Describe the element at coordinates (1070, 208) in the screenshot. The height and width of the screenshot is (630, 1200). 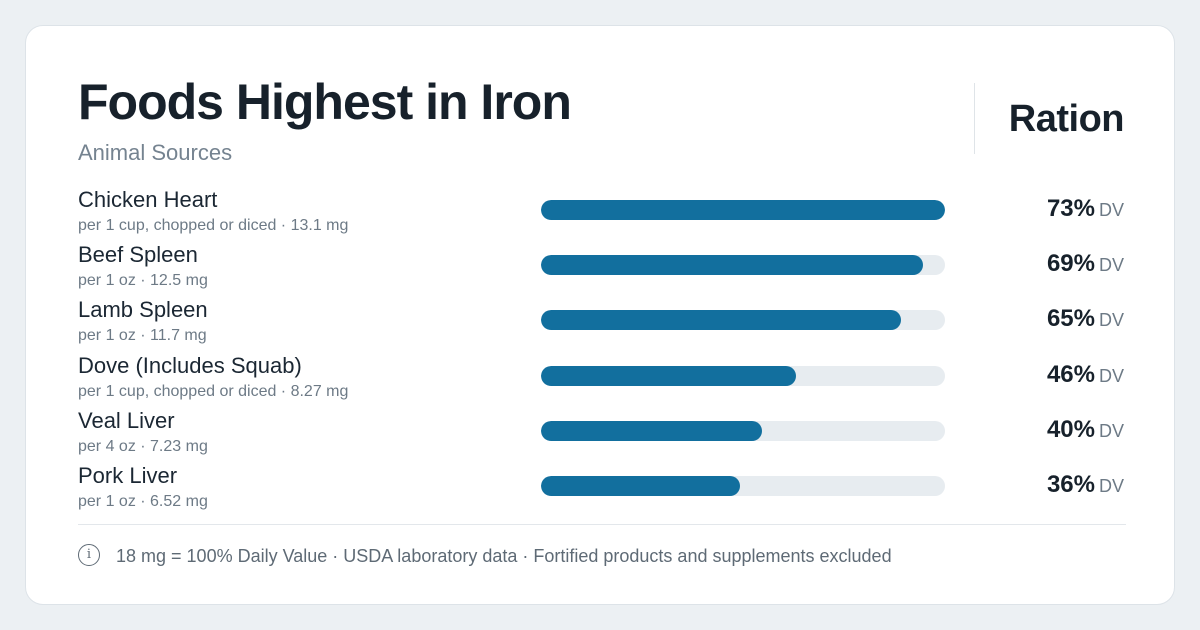
I see `percent-value: 73%` at that location.